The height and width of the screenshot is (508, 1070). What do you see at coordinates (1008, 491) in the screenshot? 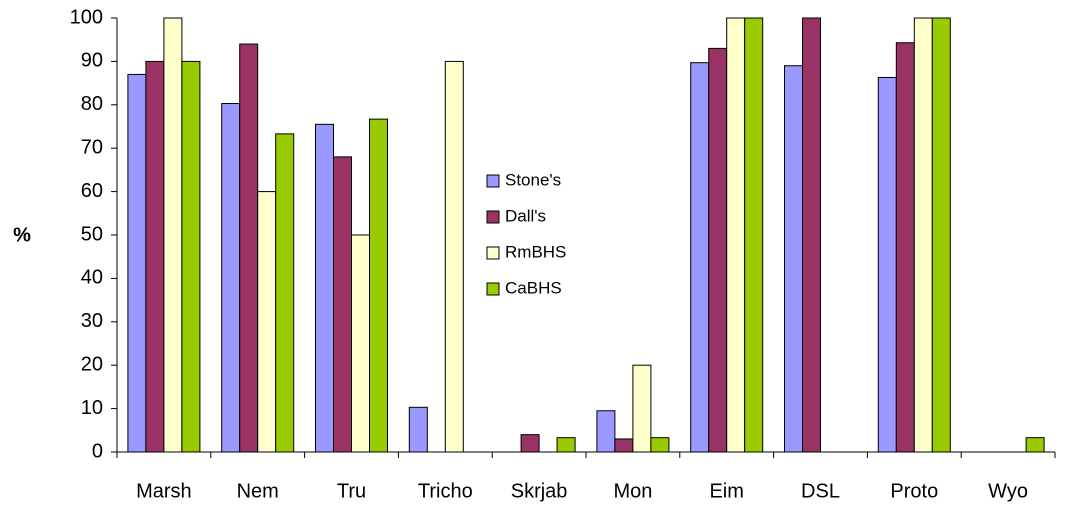
I see `x-tick-label: Wyo` at bounding box center [1008, 491].